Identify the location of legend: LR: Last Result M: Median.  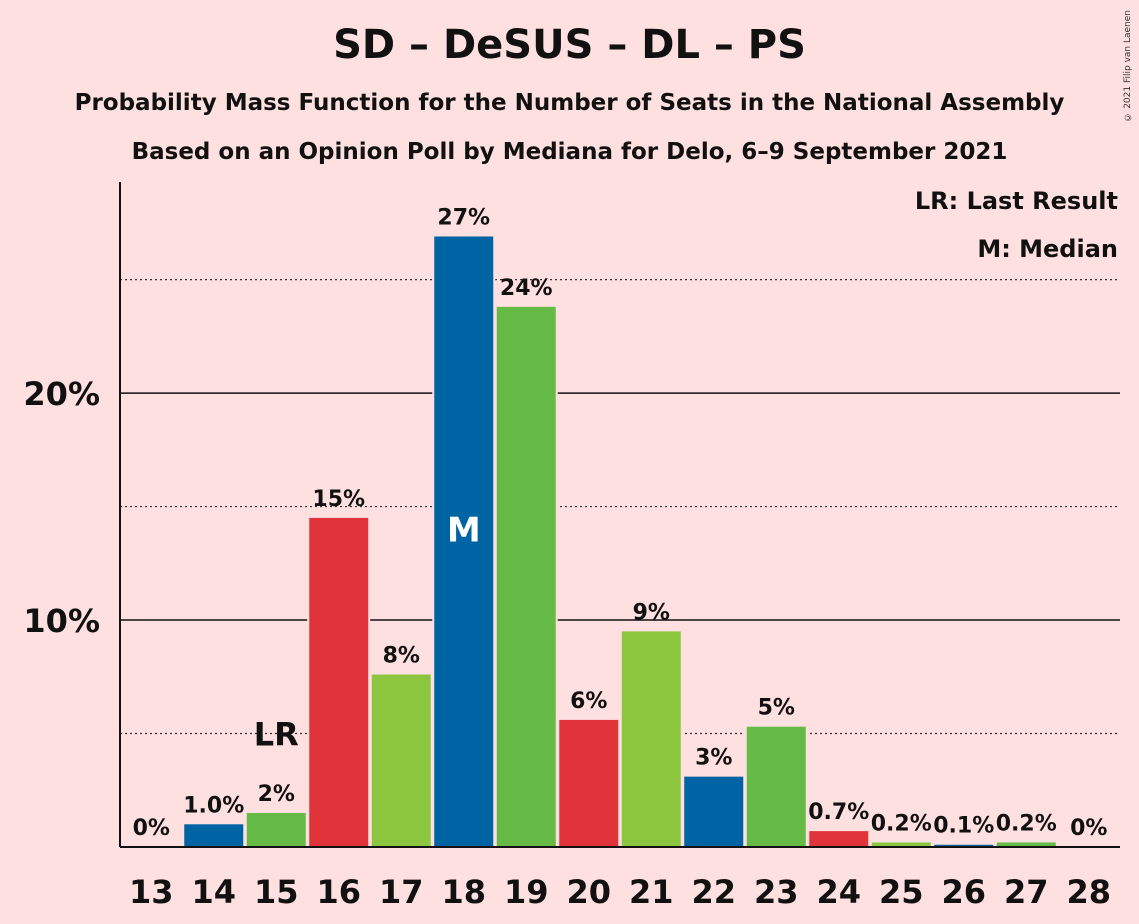
(1016, 225).